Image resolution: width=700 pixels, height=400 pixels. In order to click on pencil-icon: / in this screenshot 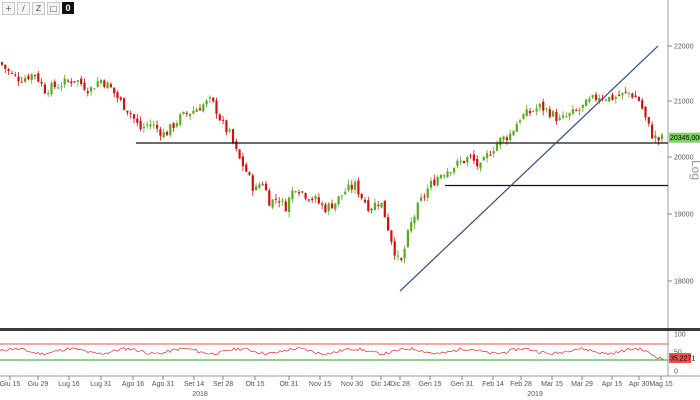, I will do `click(23, 8)`.